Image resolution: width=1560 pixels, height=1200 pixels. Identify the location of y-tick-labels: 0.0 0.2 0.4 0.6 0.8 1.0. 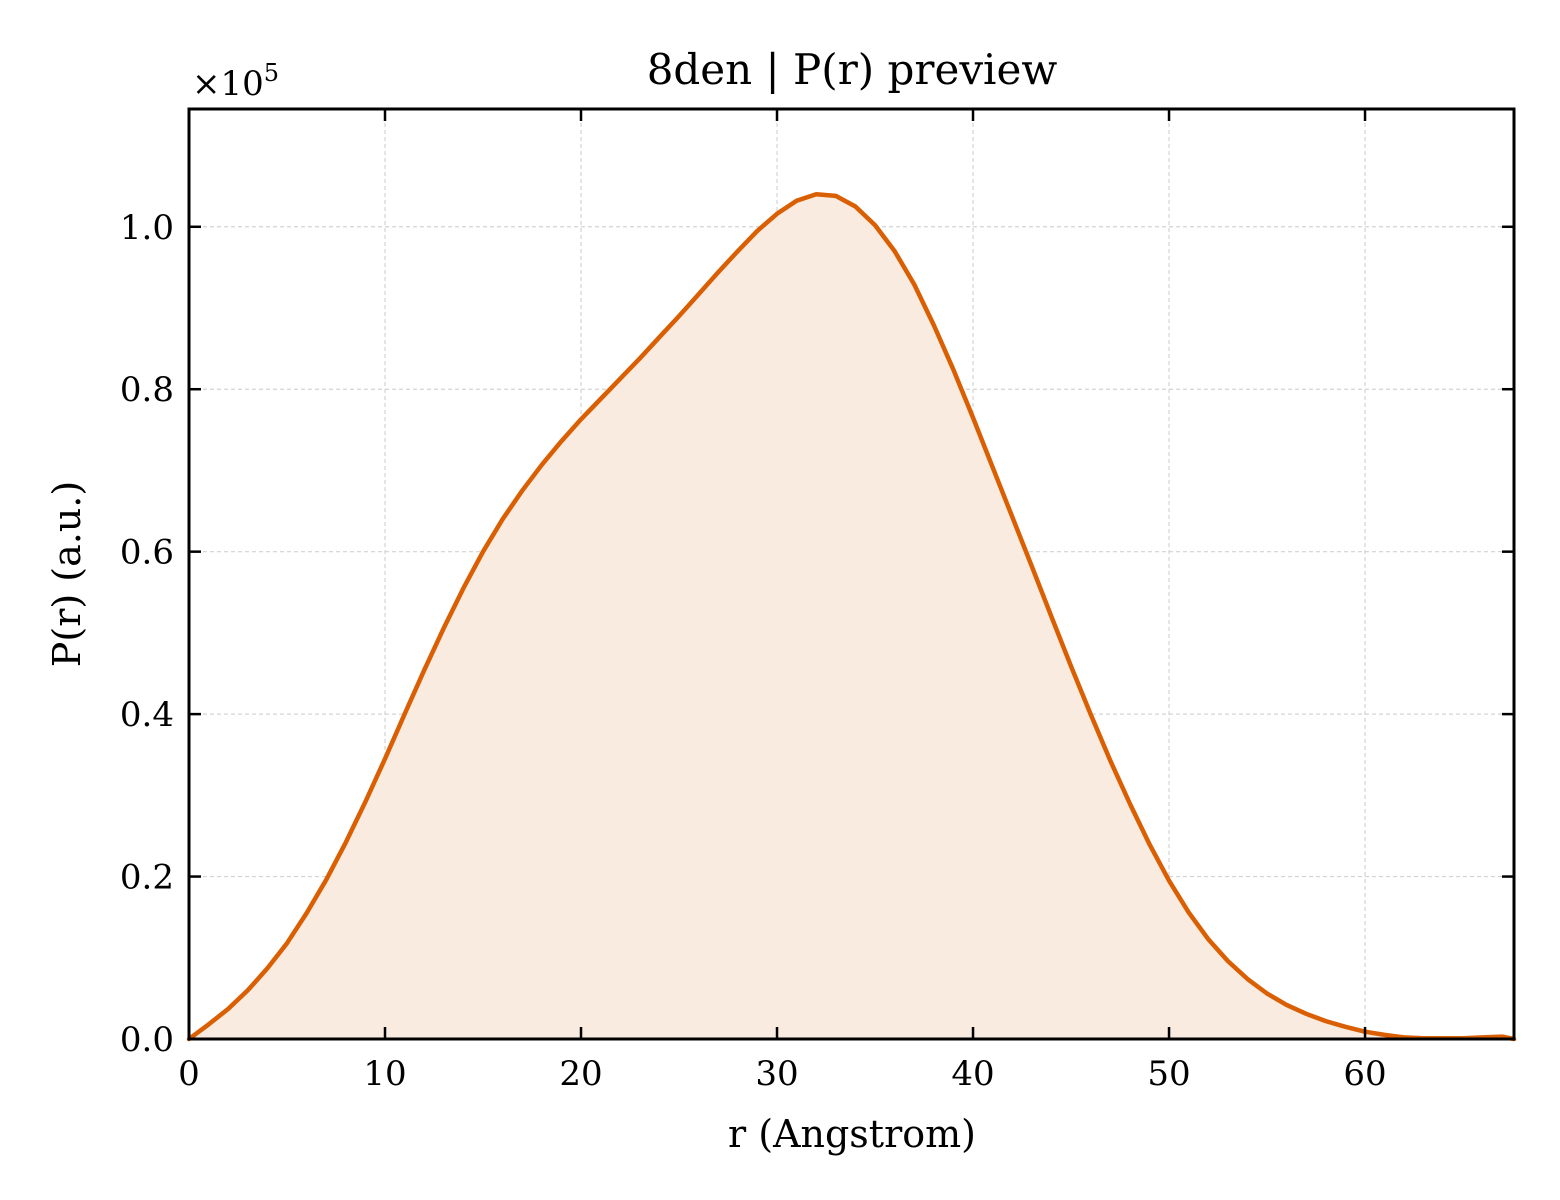
(147, 634).